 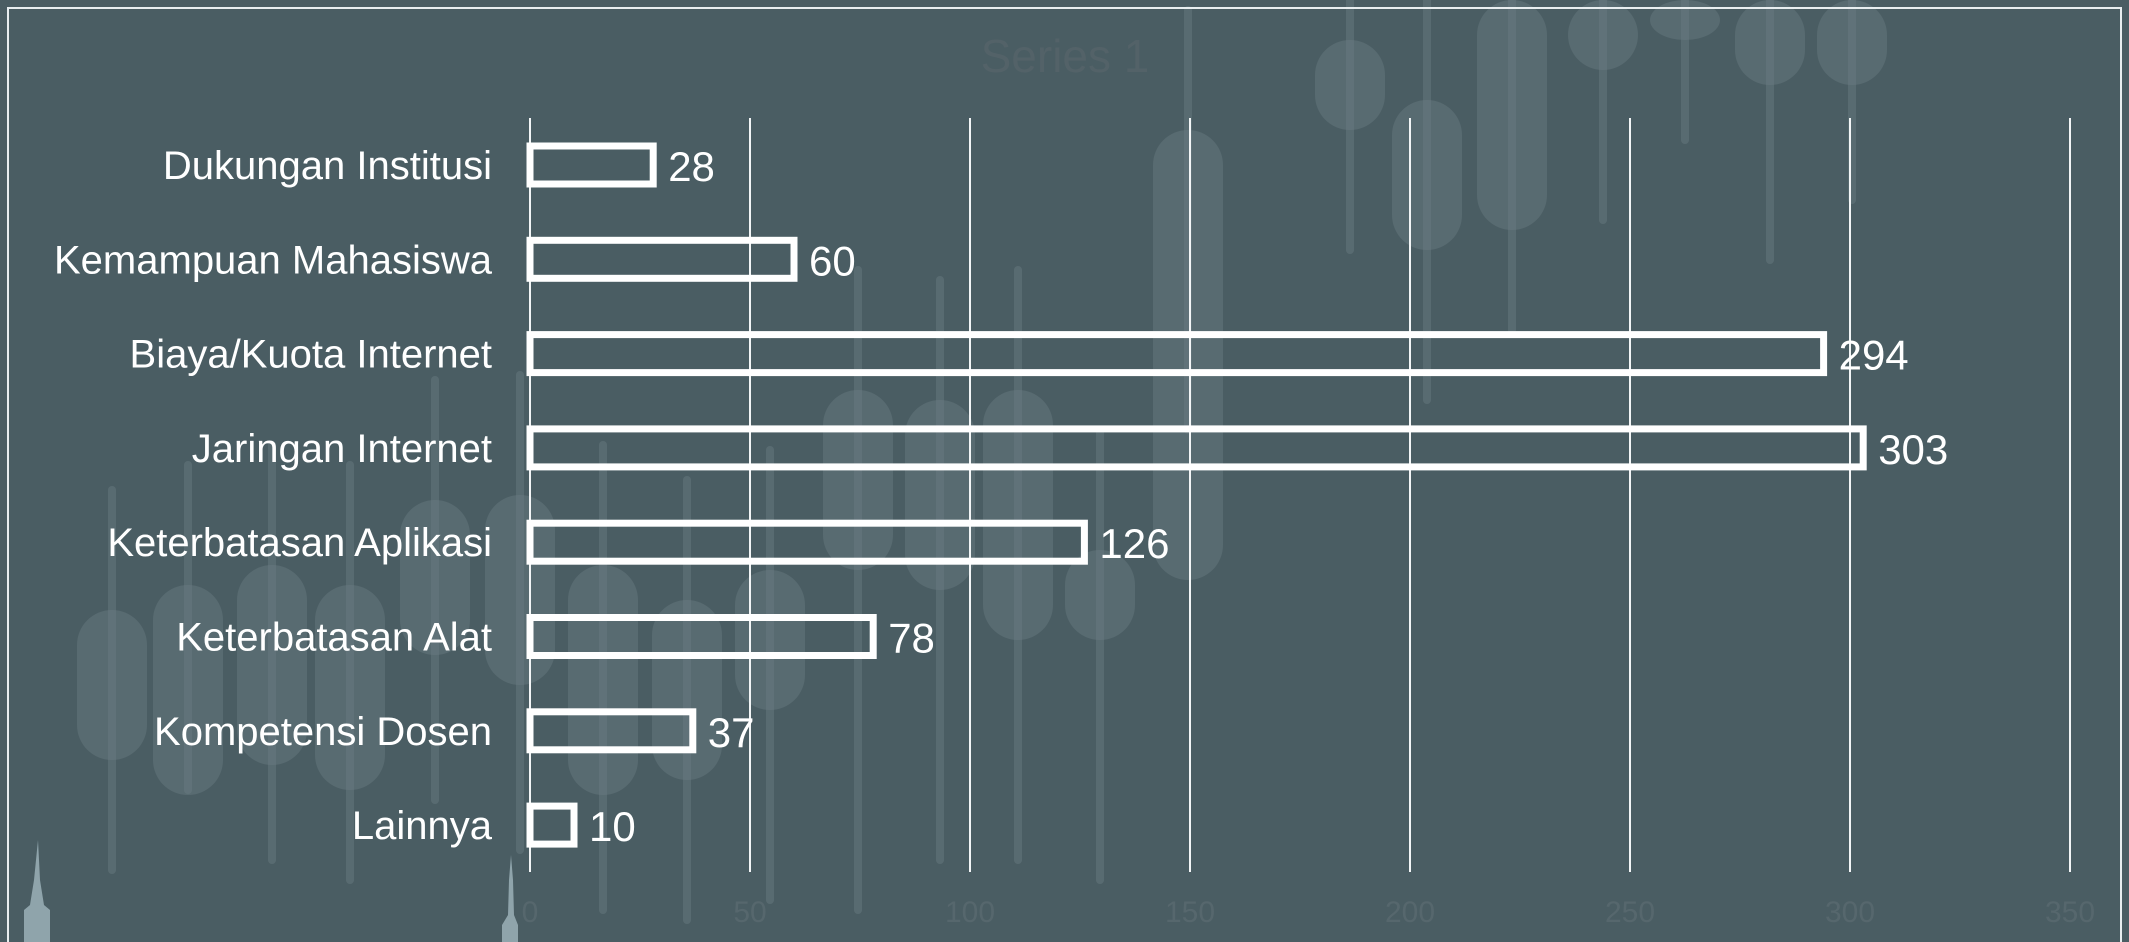 What do you see at coordinates (1913, 449) in the screenshot?
I see `data-label: 303` at bounding box center [1913, 449].